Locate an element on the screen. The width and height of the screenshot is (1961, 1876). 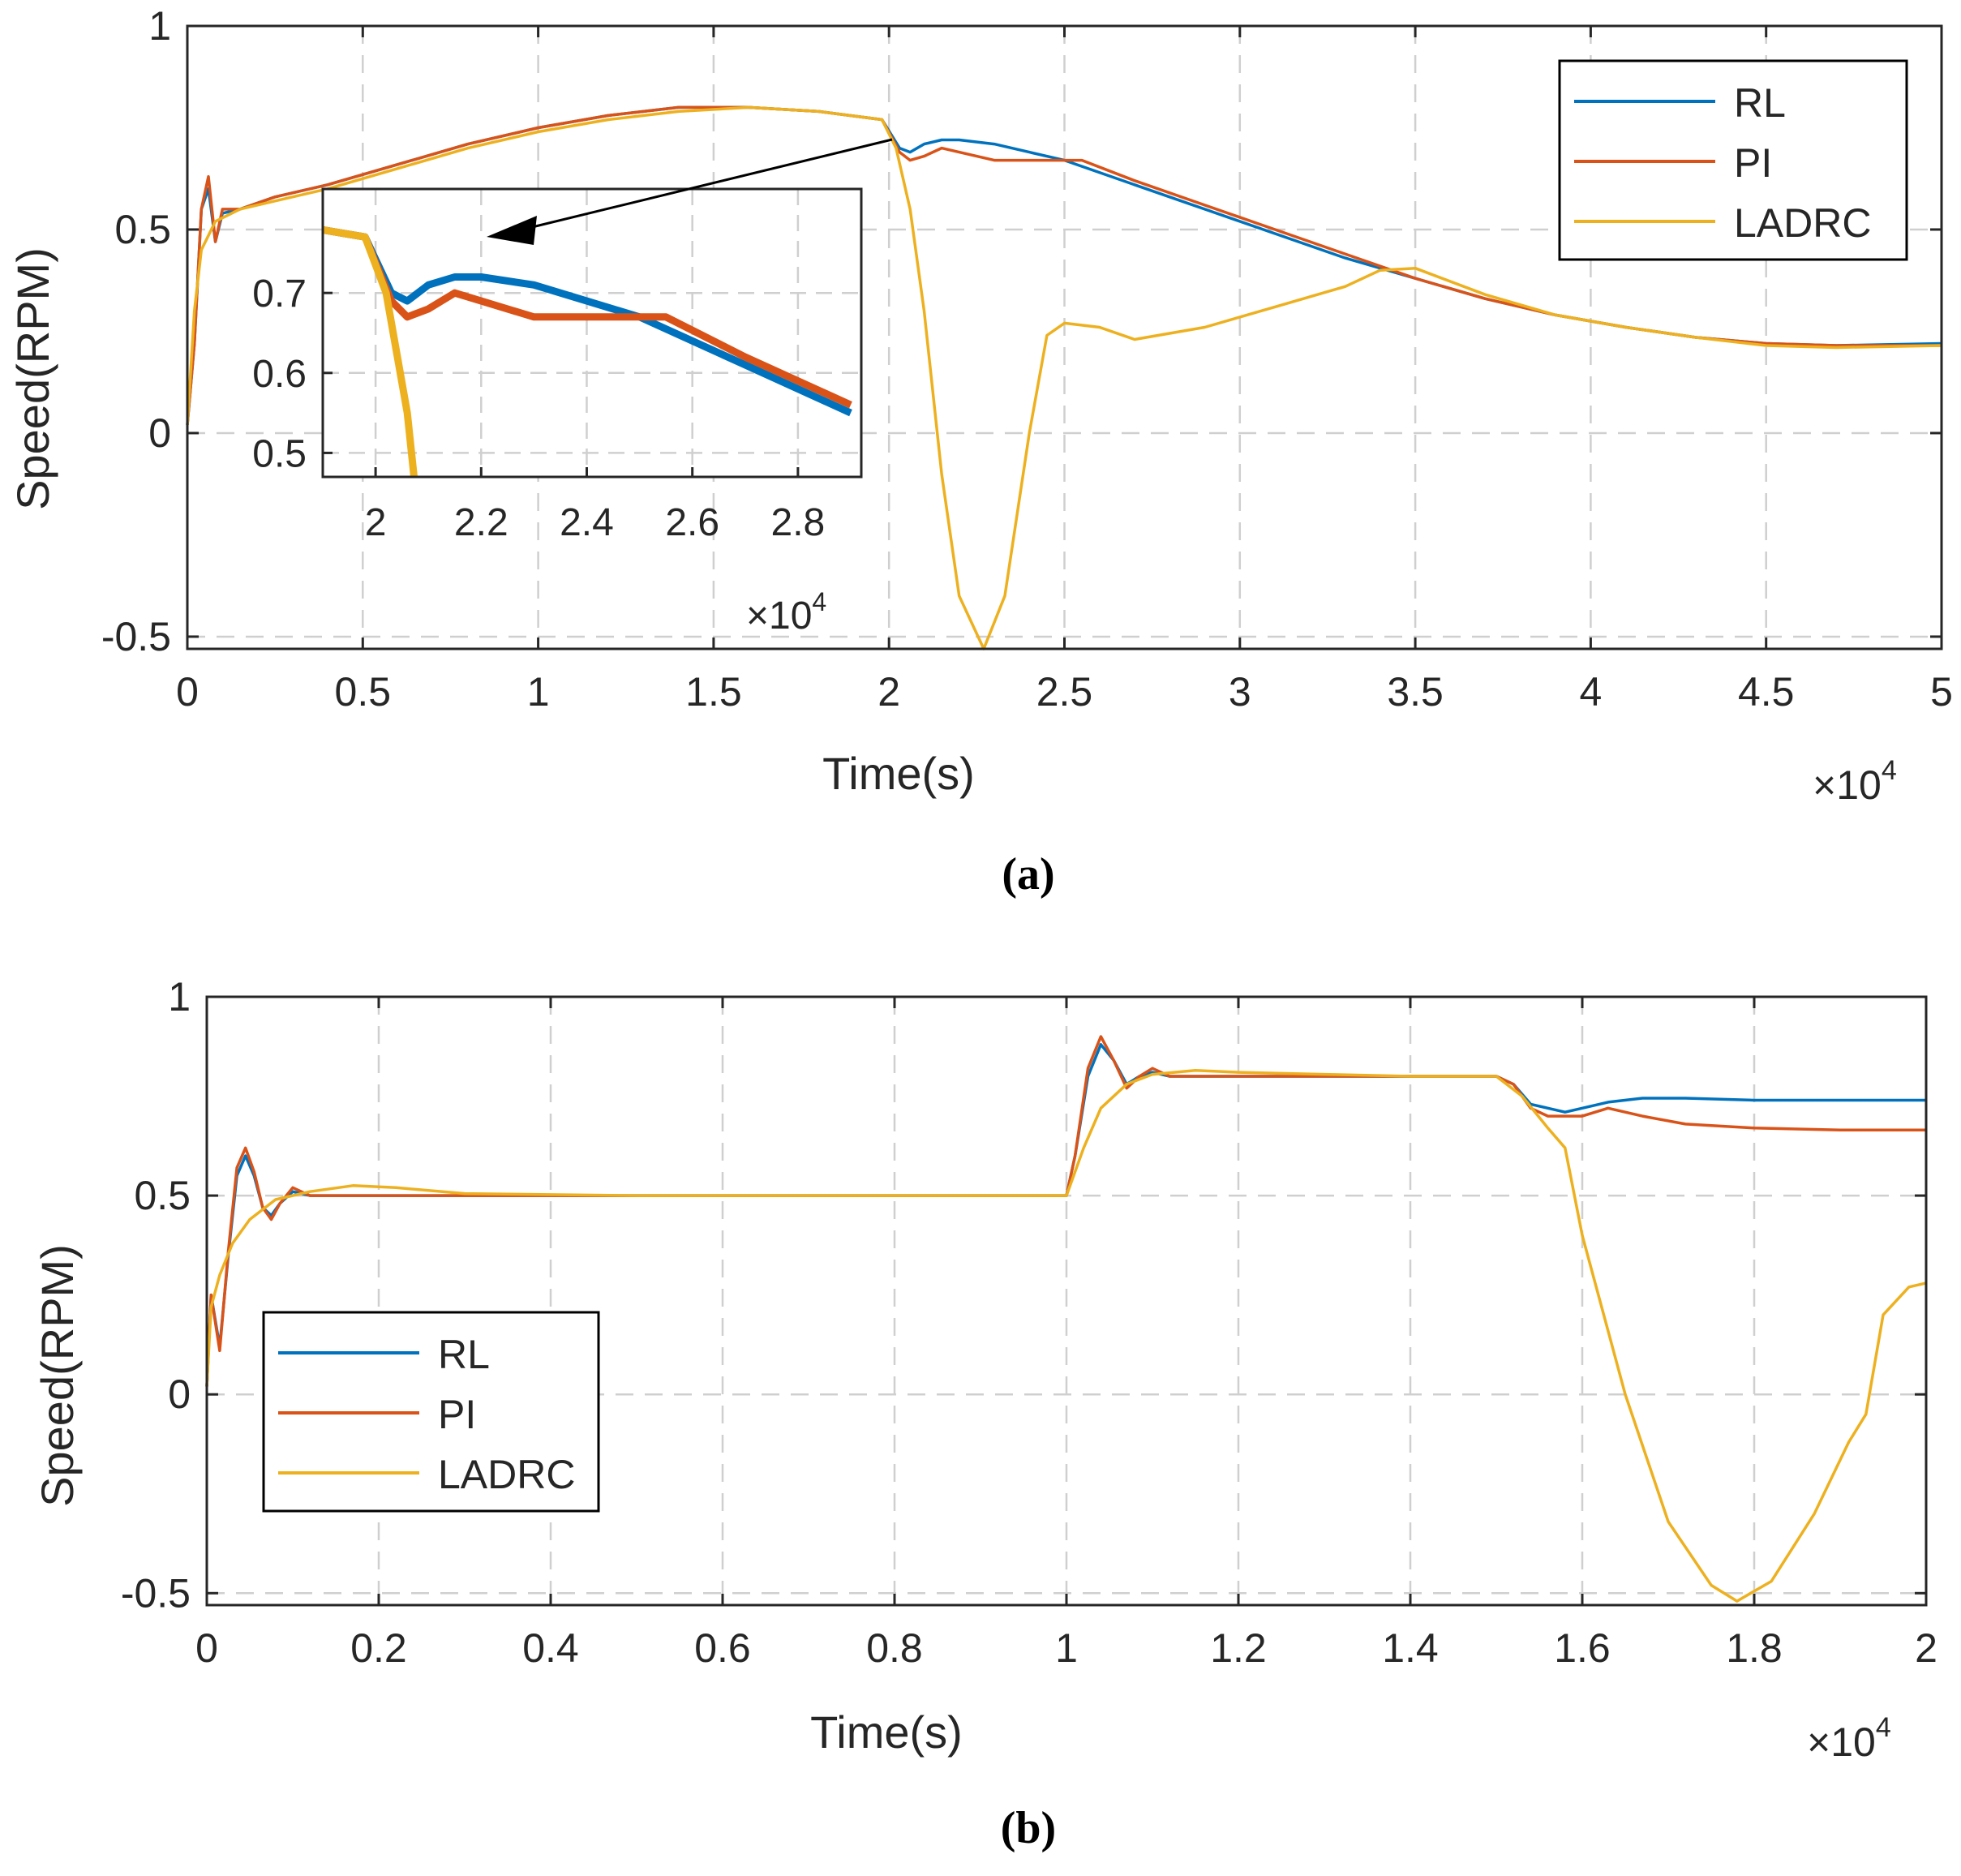
x-tick-label: 1.4 is located at coordinates (1410, 1648).